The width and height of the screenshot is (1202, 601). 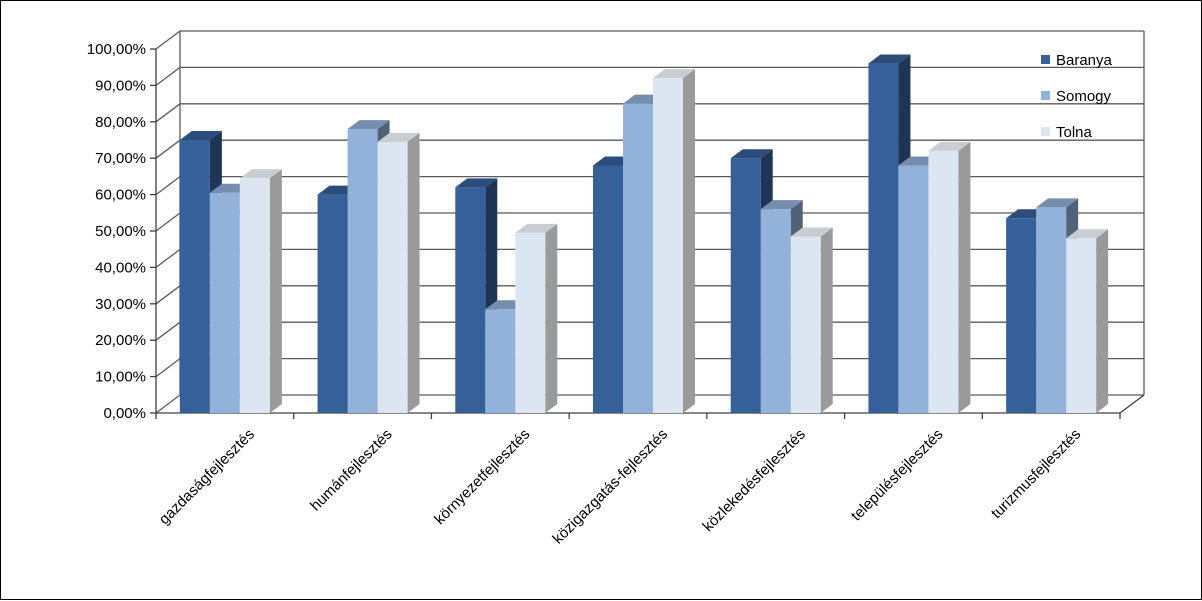 I want to click on y-tick-label: 40,00%, so click(x=120, y=267).